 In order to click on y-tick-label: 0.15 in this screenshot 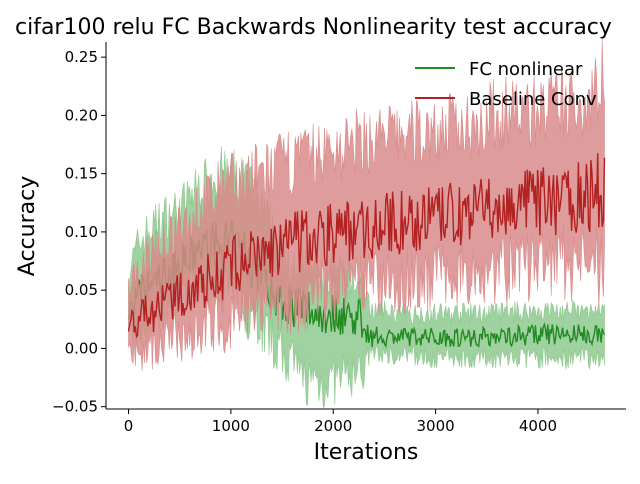, I will do `click(81, 174)`.